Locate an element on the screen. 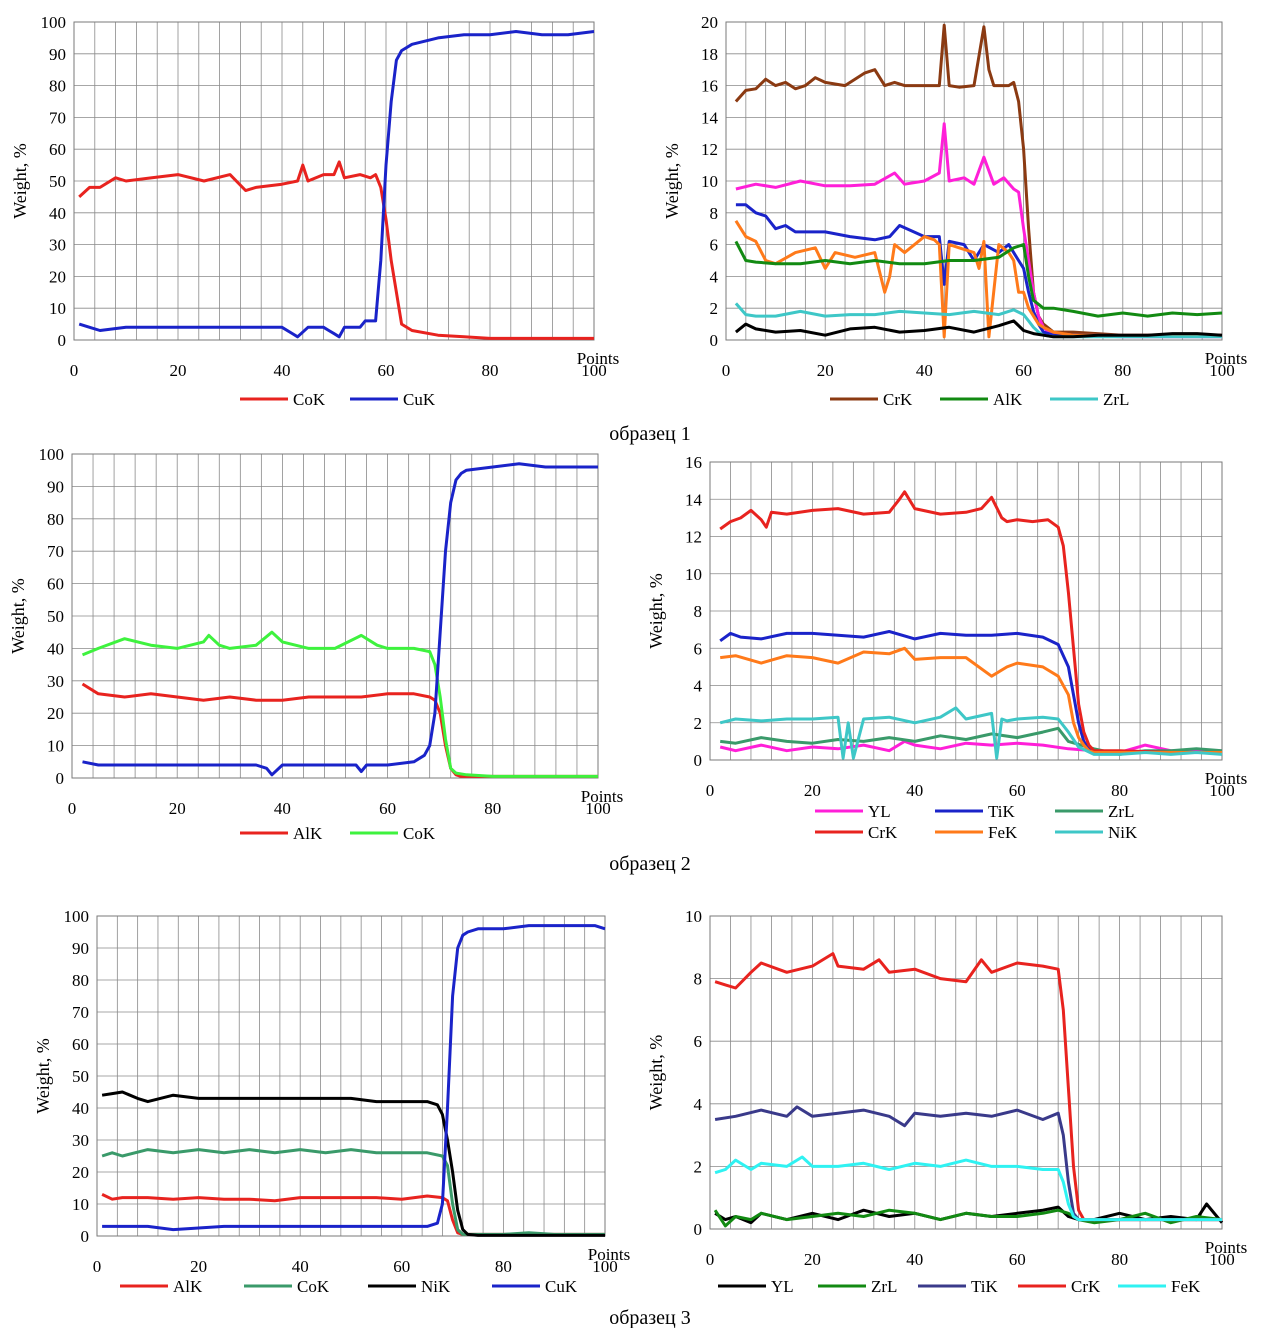 This screenshot has width=1271, height=1328. y-tick-label: 70 is located at coordinates (80, 1012).